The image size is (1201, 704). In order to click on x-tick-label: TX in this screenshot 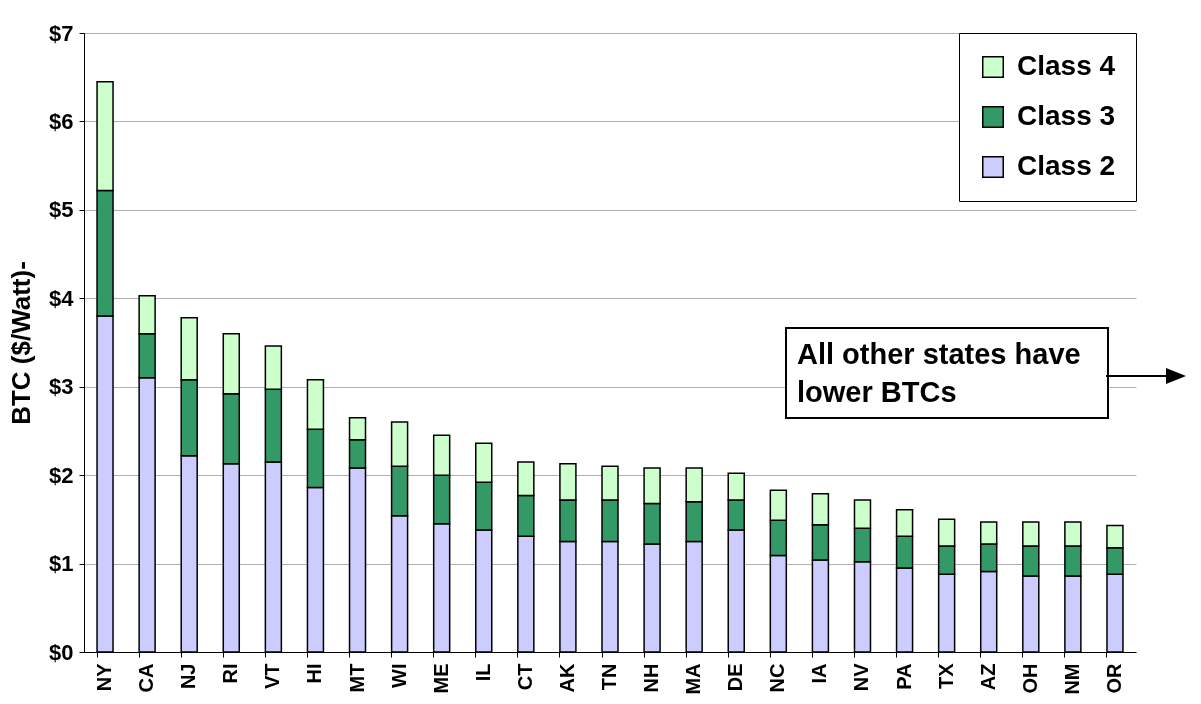, I will do `click(945, 676)`.